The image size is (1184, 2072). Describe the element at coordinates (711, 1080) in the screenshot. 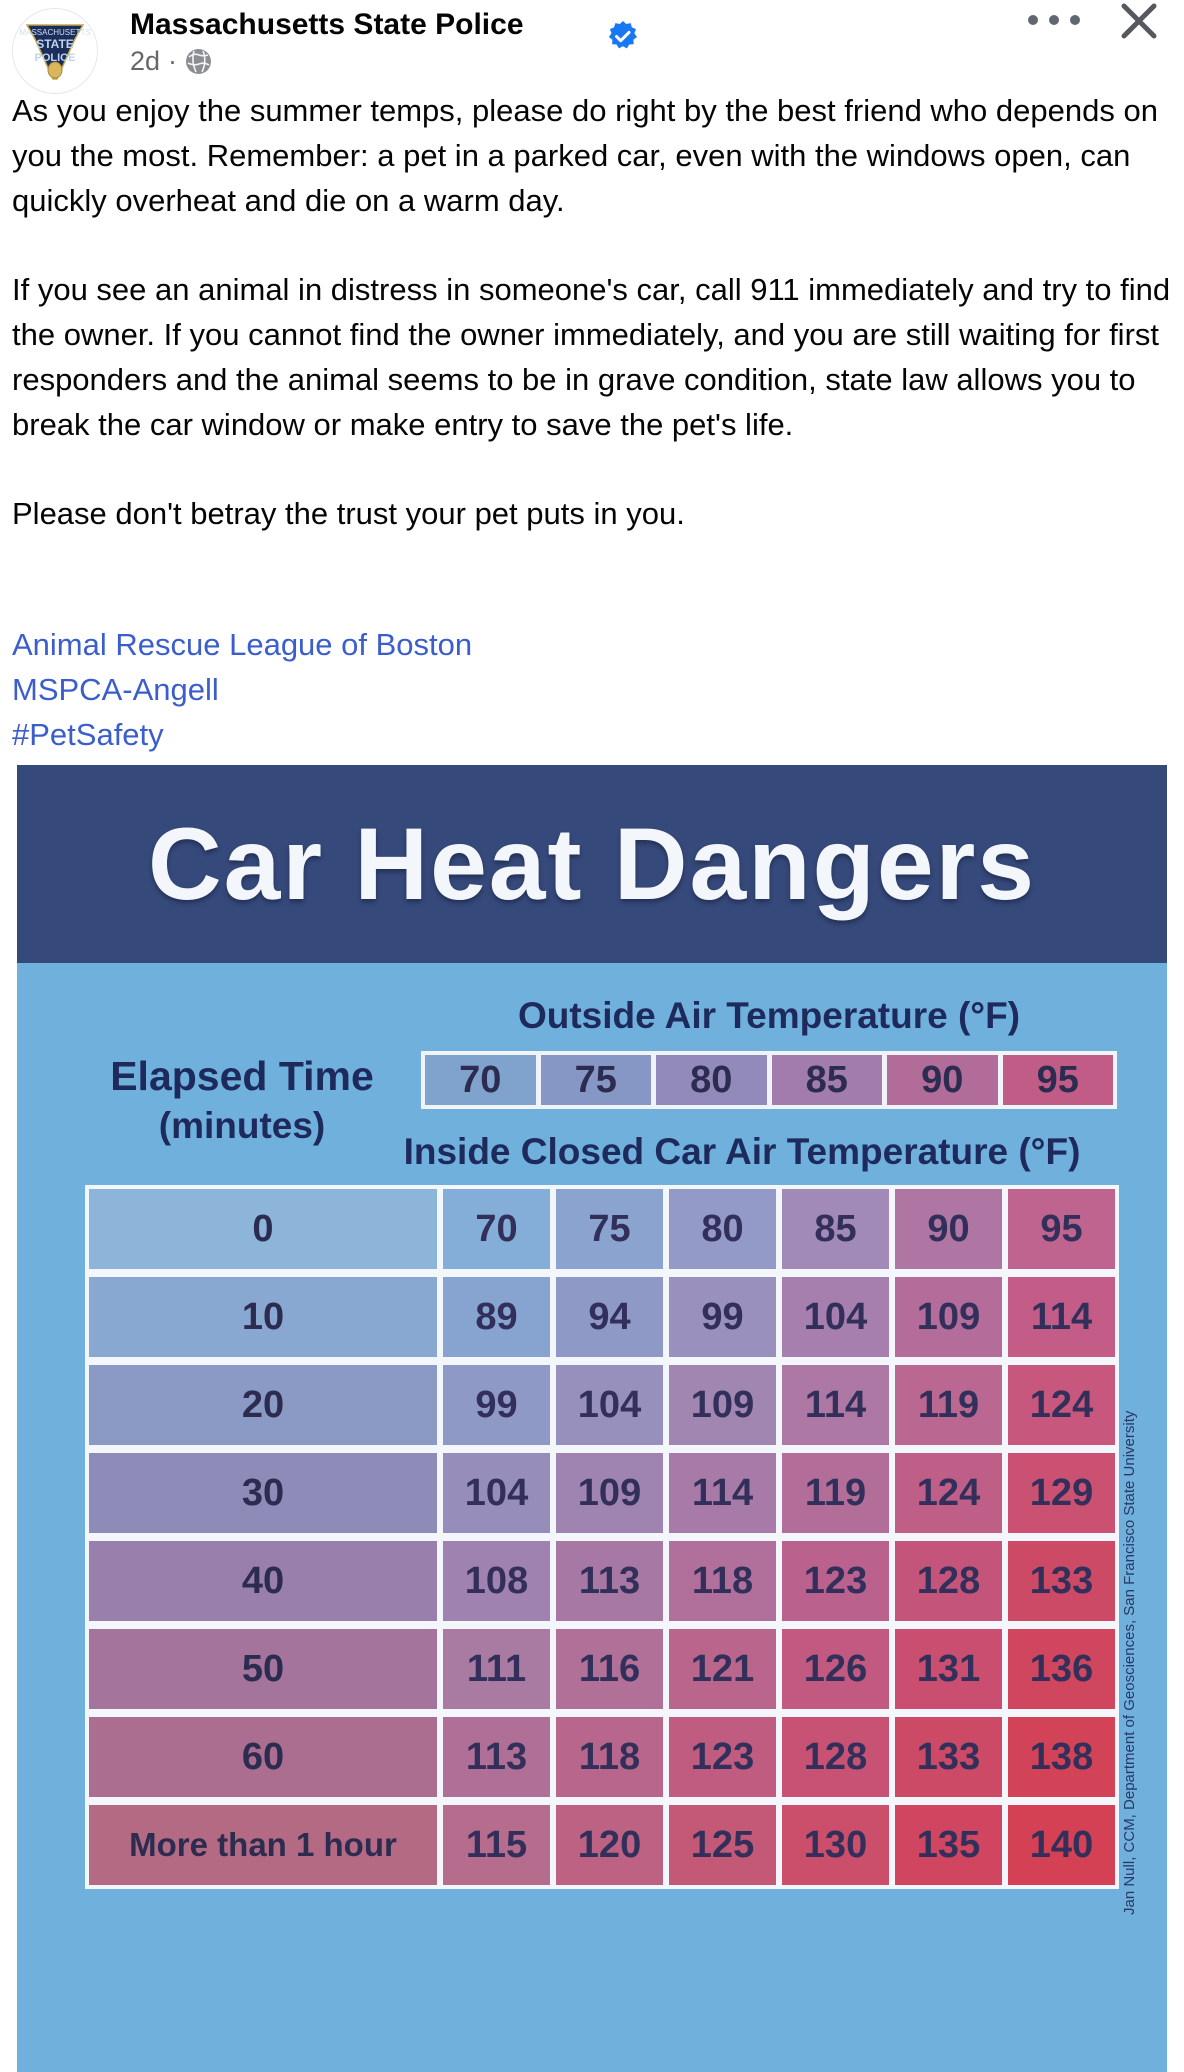

I see `outside-temp-cell: 80` at that location.